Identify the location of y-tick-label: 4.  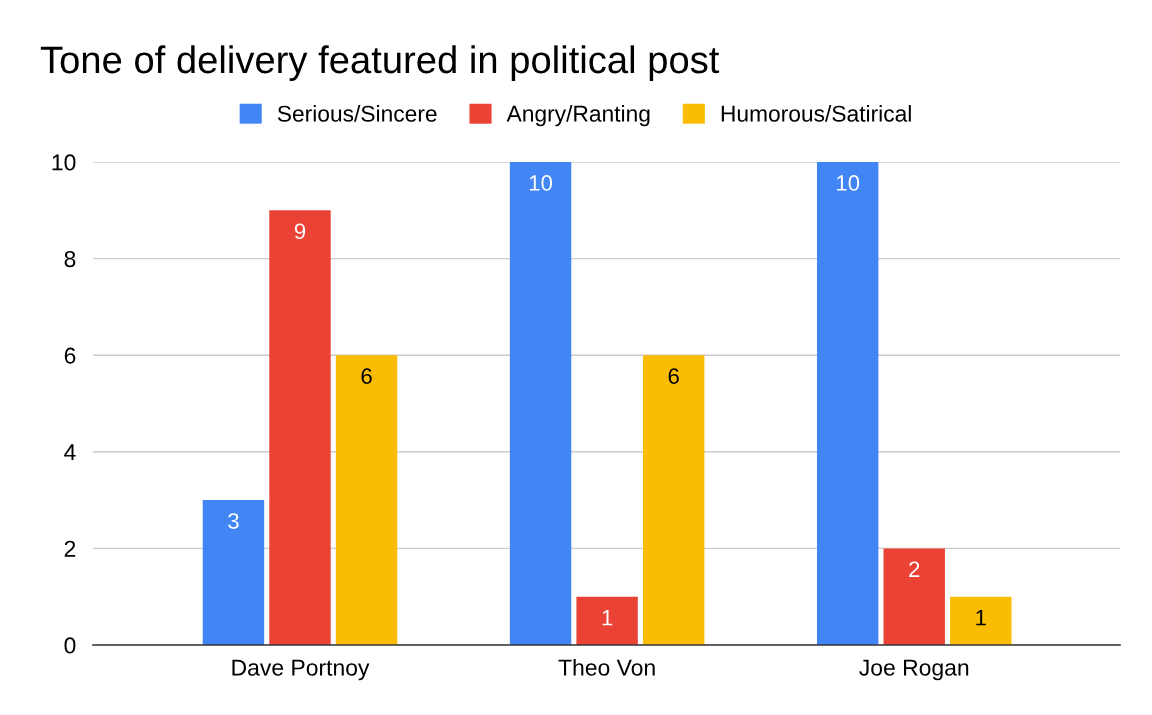
(70, 452).